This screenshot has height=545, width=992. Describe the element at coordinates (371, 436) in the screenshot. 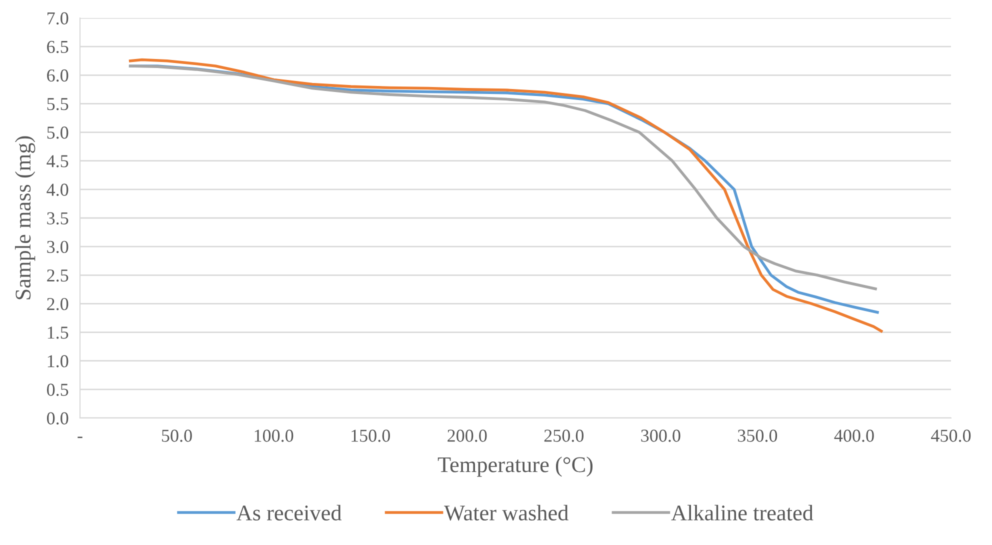

I see `x-tick-label: 150.0` at that location.